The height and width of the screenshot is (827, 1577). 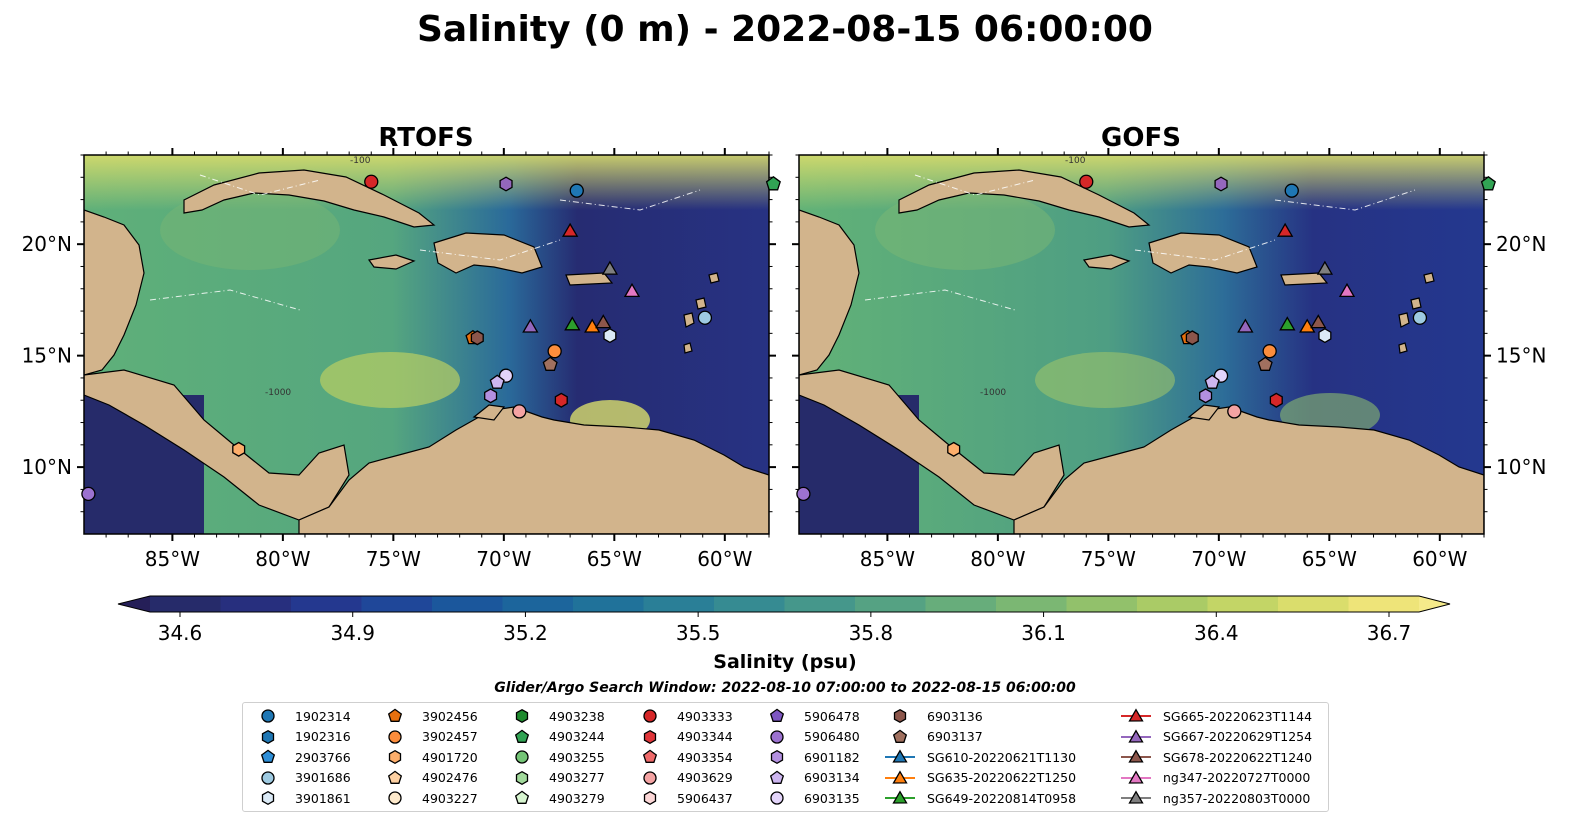 I want to click on legend-label: 4903255, so click(x=577, y=757).